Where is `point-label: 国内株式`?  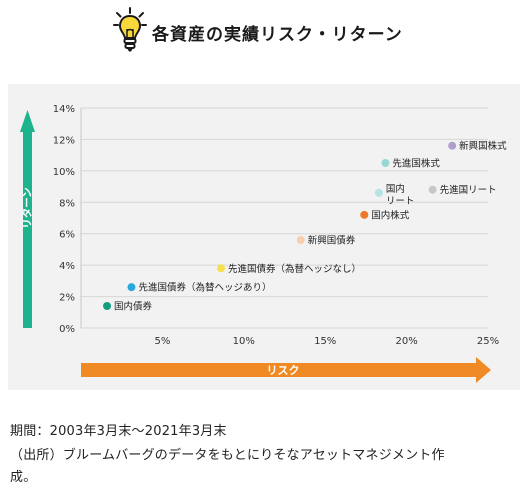
point-label: 国内株式 is located at coordinates (390, 215).